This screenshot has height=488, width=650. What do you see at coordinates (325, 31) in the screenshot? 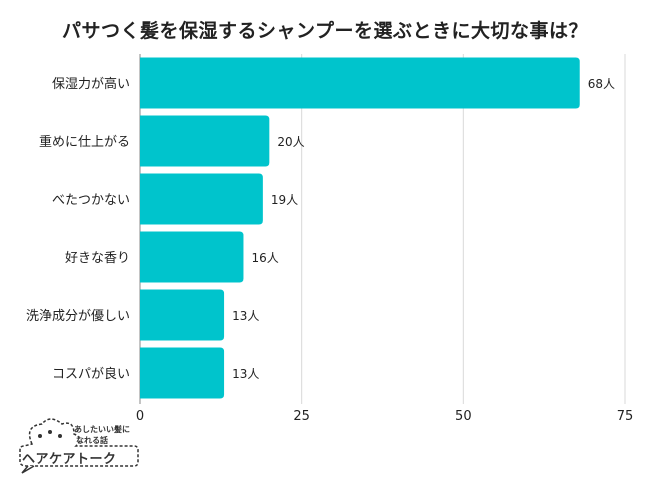
I see `chart-title: パサつく髪を保湿するシャンプーを選ぶときに大切な事は？` at bounding box center [325, 31].